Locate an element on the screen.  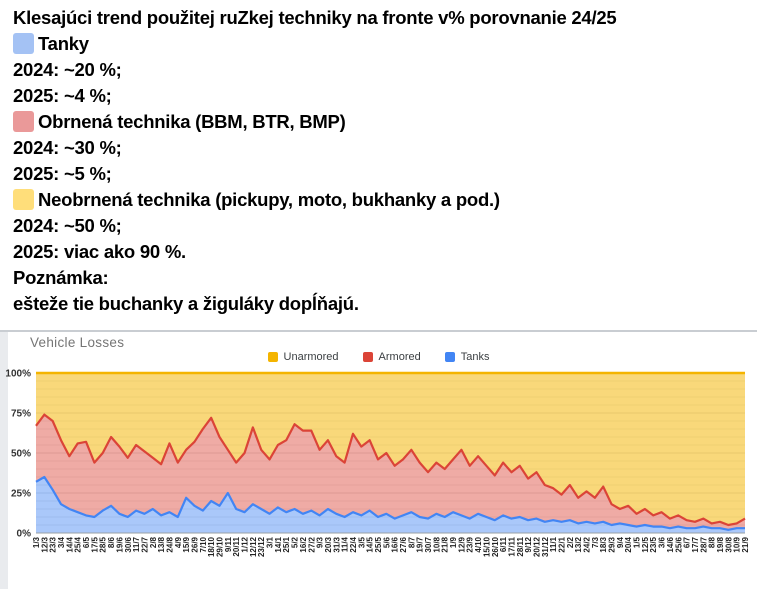
svg-text: 29/10 is located at coordinates (220, 546).